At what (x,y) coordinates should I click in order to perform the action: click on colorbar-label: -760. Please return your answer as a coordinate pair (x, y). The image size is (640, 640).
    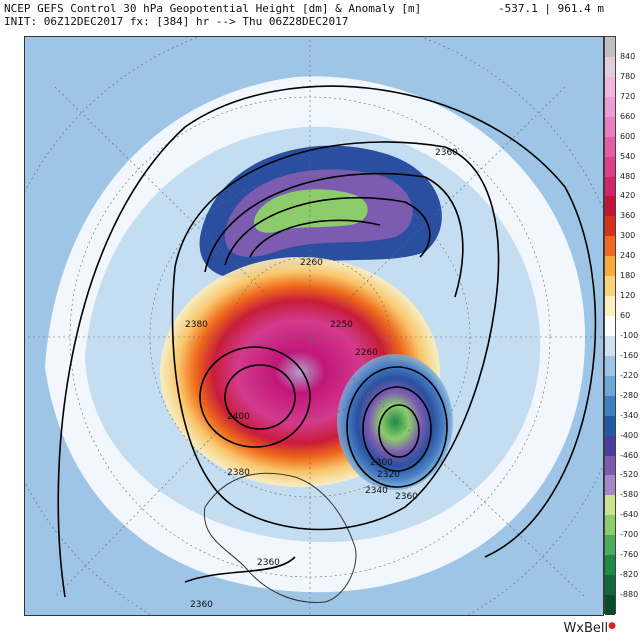
    Looking at the image, I should click on (629, 555).